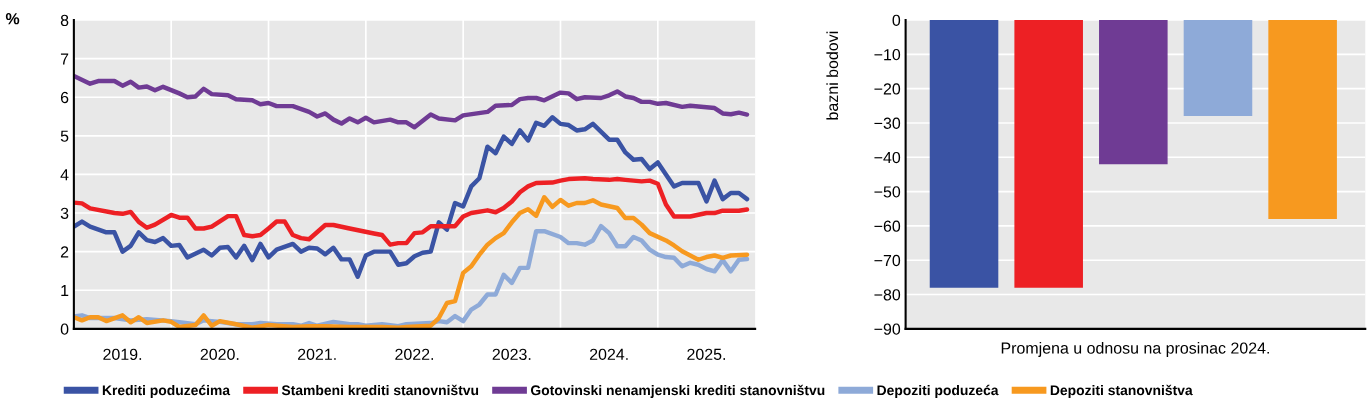 The width and height of the screenshot is (1368, 409). I want to click on y-tick-label: 4, so click(64, 175).